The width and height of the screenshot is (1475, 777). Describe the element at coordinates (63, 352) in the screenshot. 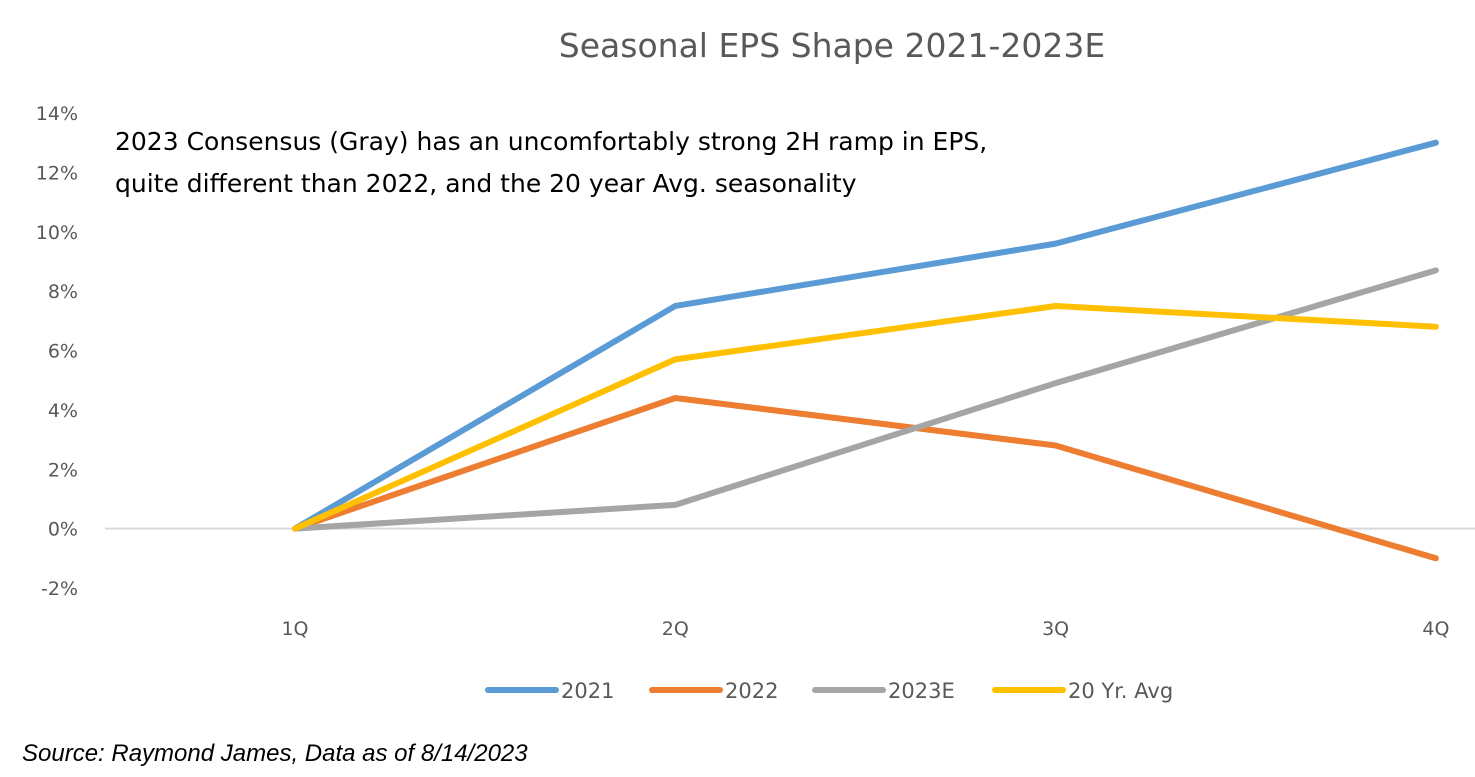

I see `y-tick-label: 6%` at that location.